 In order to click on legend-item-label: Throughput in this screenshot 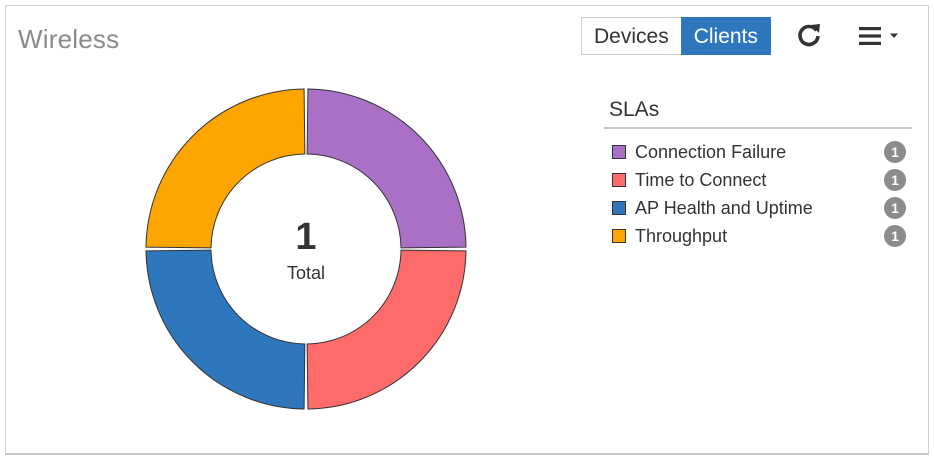, I will do `click(681, 235)`.